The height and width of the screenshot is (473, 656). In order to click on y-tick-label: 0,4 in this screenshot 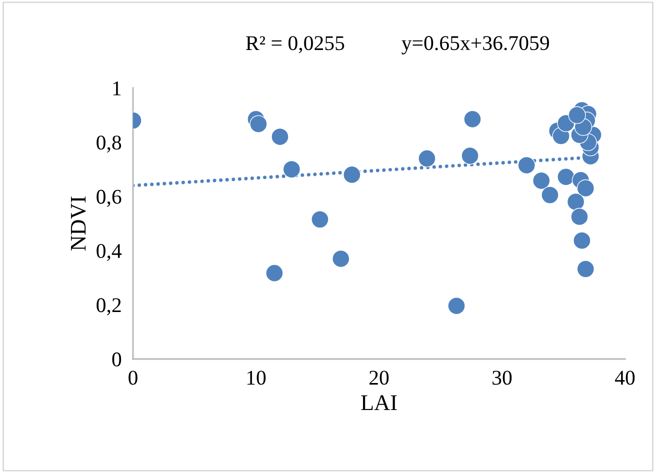, I will do `click(109, 253)`.